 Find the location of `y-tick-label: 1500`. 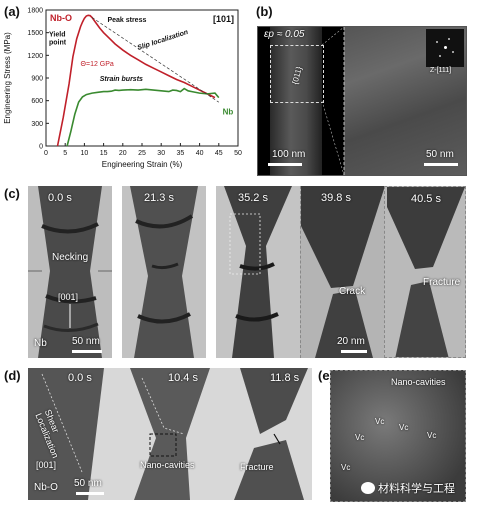

y-tick-label: 1500 is located at coordinates (35, 33).